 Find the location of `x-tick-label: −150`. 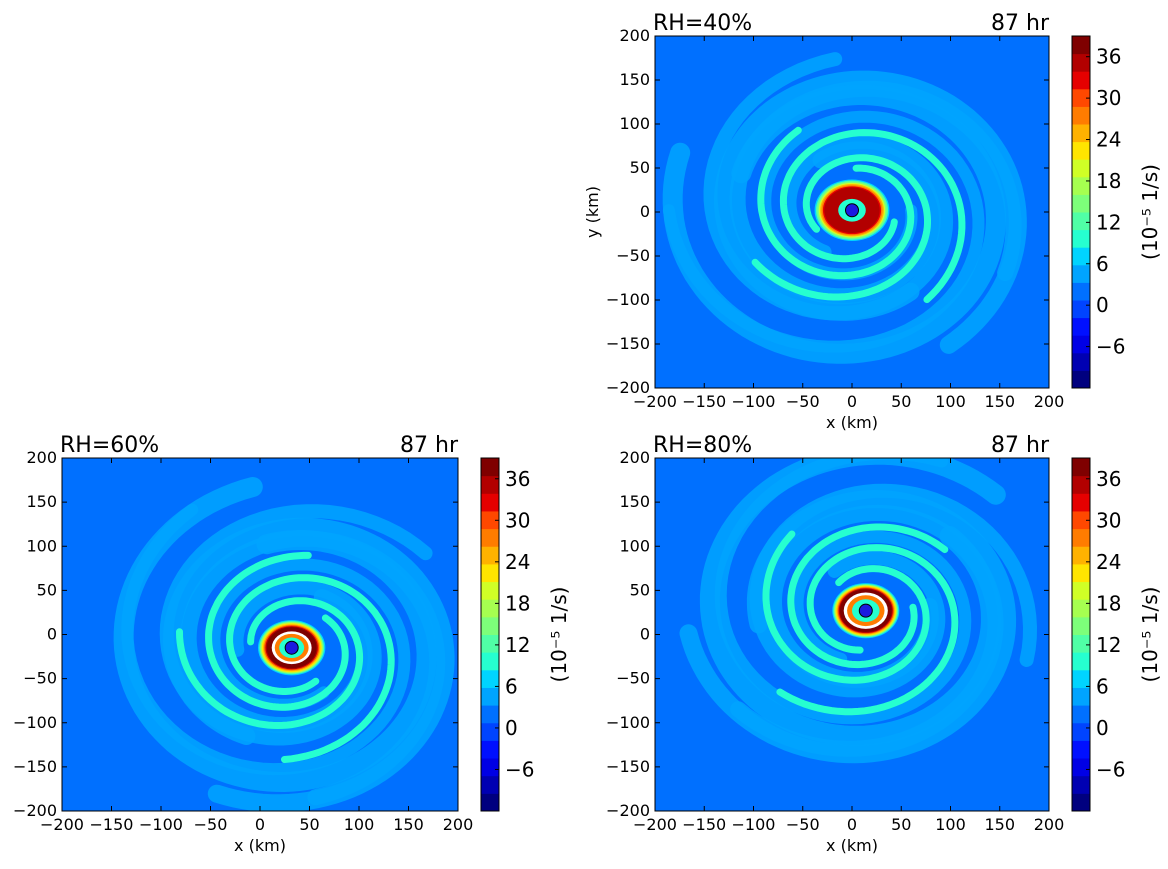

x-tick-label: −150 is located at coordinates (704, 824).